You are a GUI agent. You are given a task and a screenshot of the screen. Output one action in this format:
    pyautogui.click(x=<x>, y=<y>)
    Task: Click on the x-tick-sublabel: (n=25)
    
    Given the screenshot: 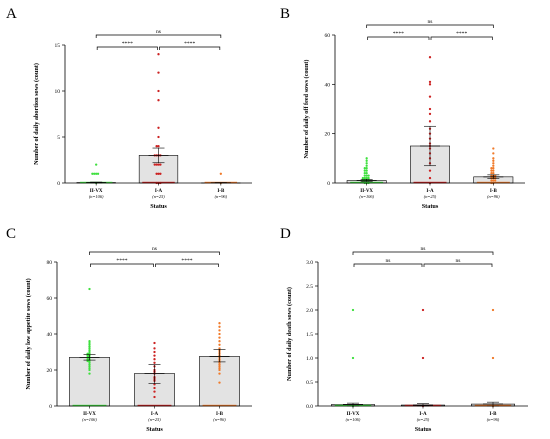 What is the action you would take?
    pyautogui.click(x=158, y=196)
    